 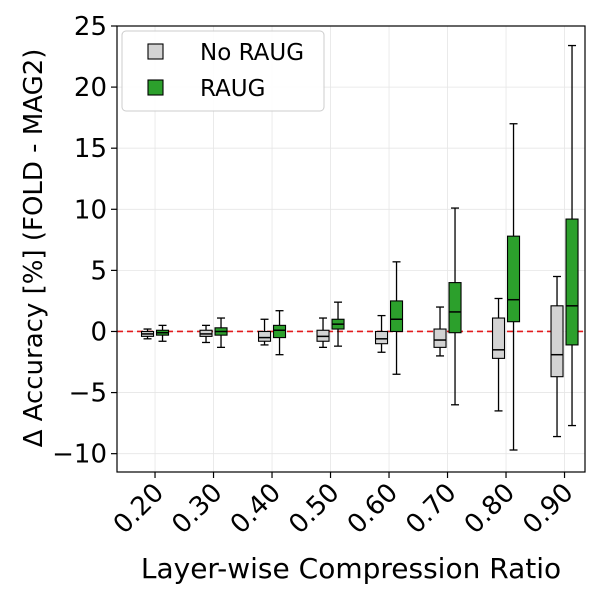 I want to click on y-tick-label: 25, so click(x=90, y=27).